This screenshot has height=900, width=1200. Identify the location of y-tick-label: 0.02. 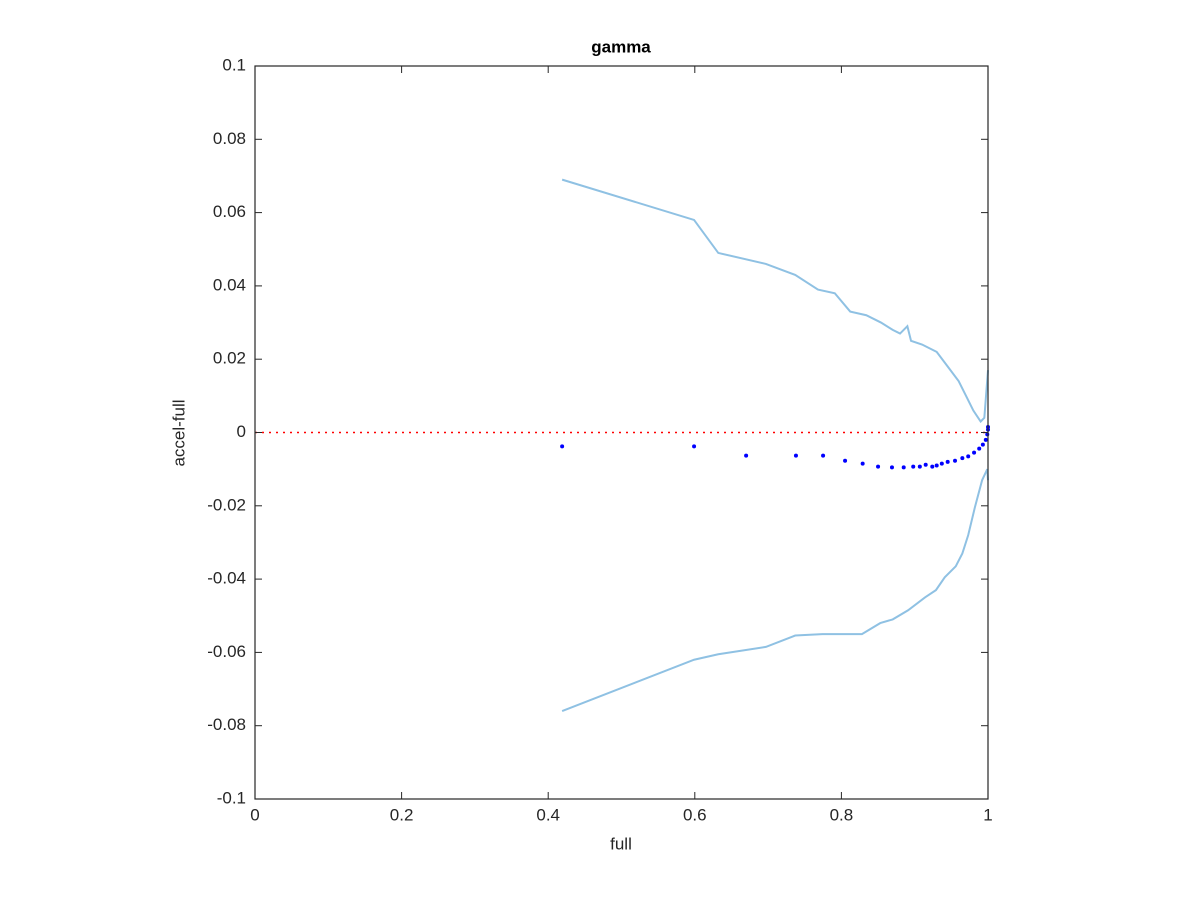
(229, 358).